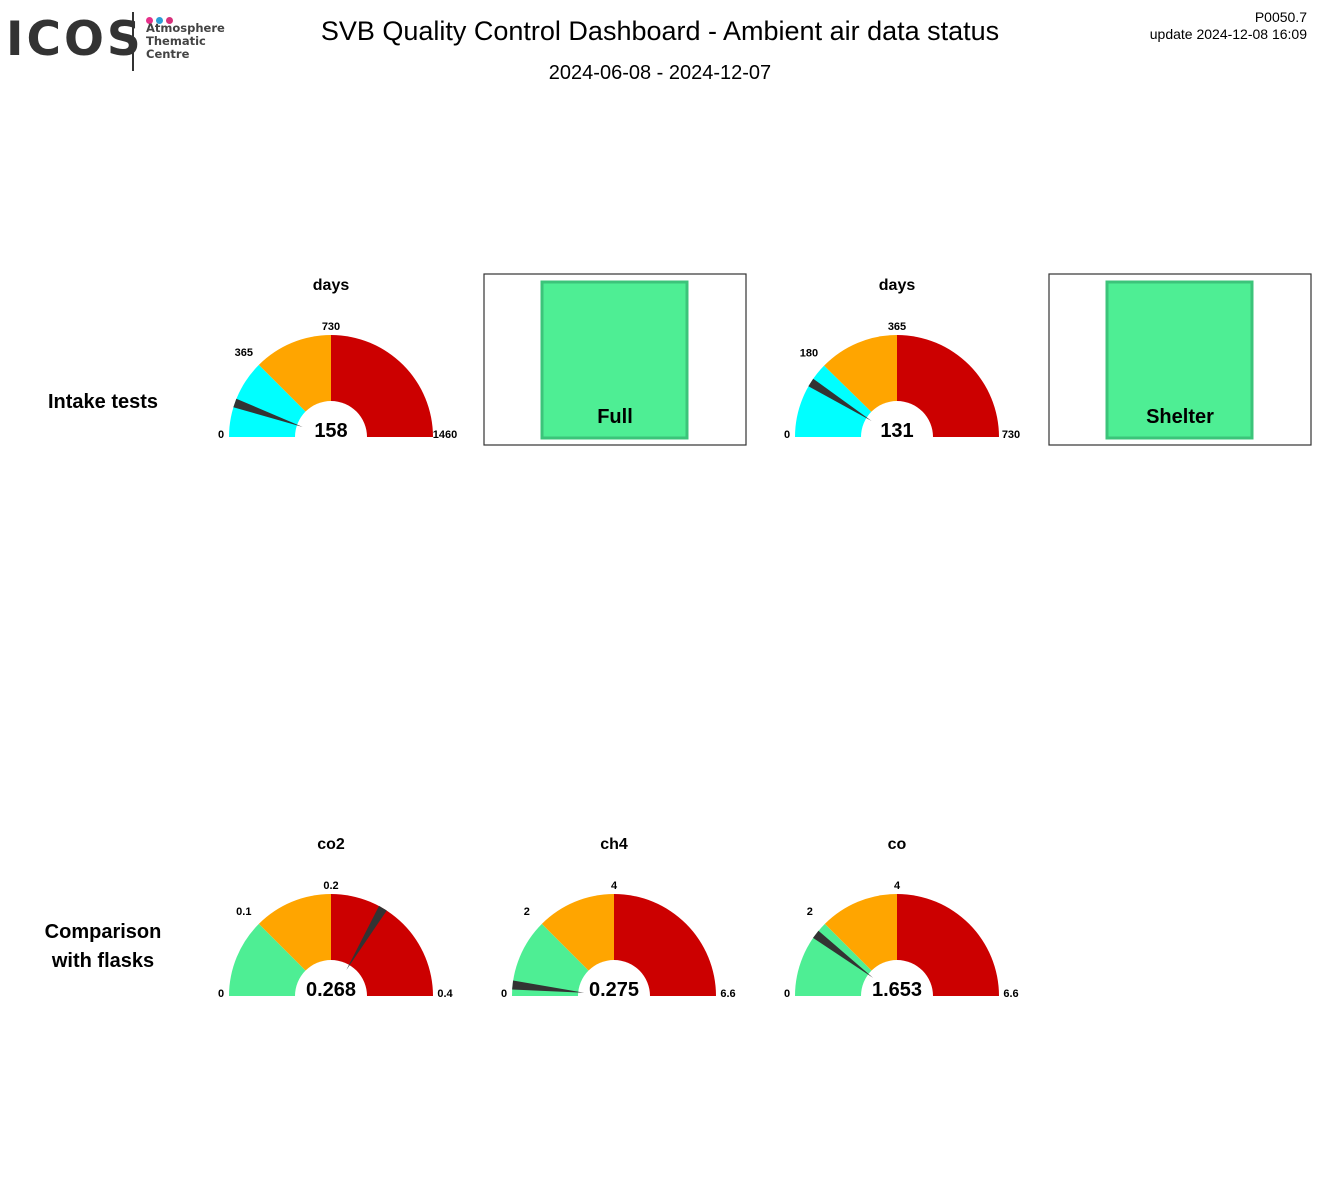 The height and width of the screenshot is (1200, 1320). Describe the element at coordinates (809, 354) in the screenshot. I see `gauge-tick-label: 180` at that location.